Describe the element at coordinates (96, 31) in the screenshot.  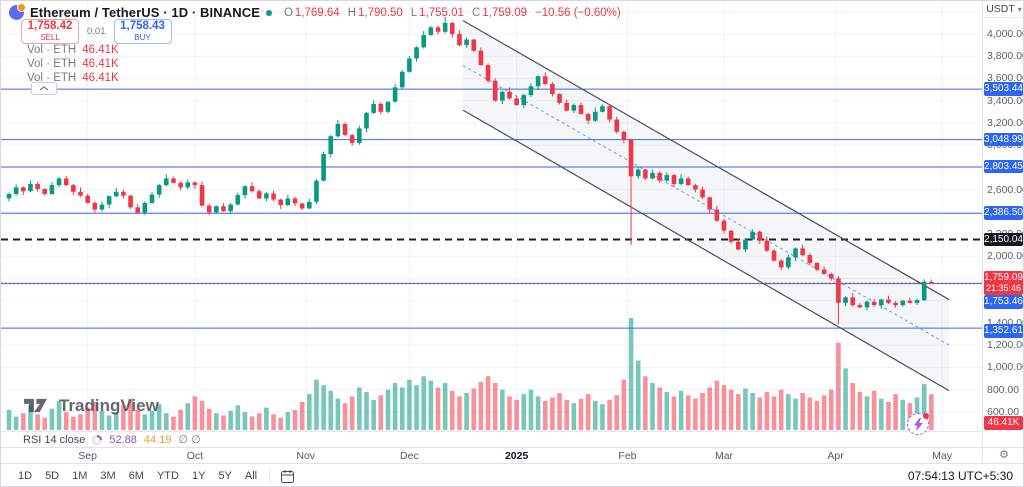
I see `trade-buttons: 1,758.42 SELL 0.01 1,758.43 BUY` at that location.